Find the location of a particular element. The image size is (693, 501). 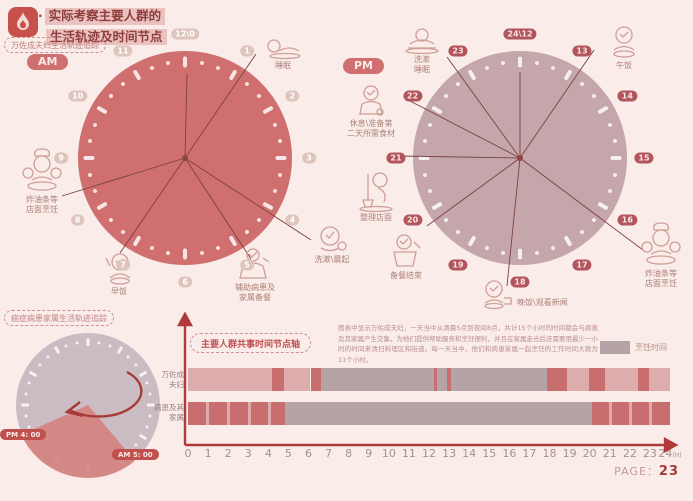

clock-hour-badge: 22 is located at coordinates (413, 96).